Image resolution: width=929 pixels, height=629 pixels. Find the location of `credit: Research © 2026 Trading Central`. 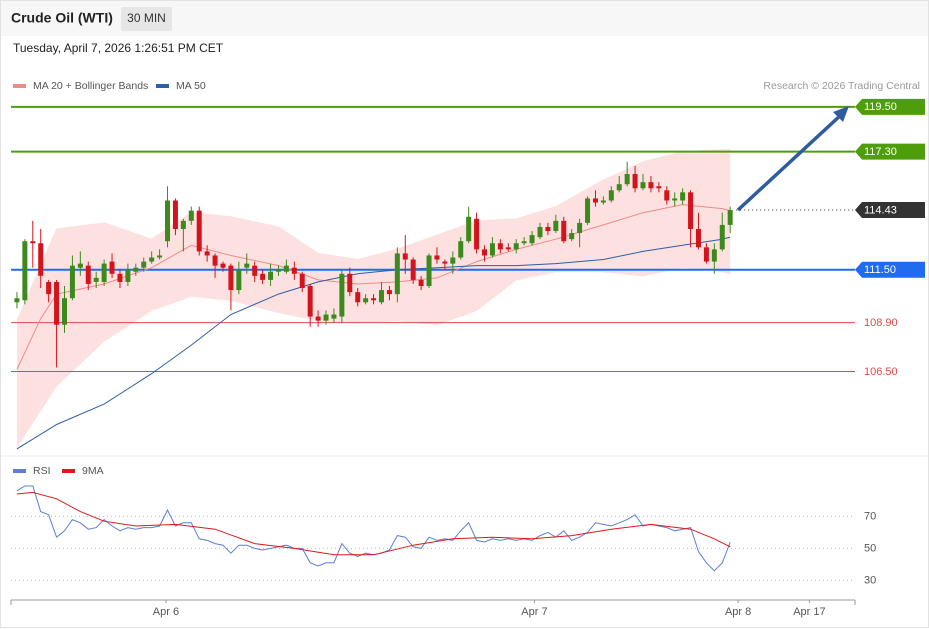

credit: Research © 2026 Trading Central is located at coordinates (841, 86).